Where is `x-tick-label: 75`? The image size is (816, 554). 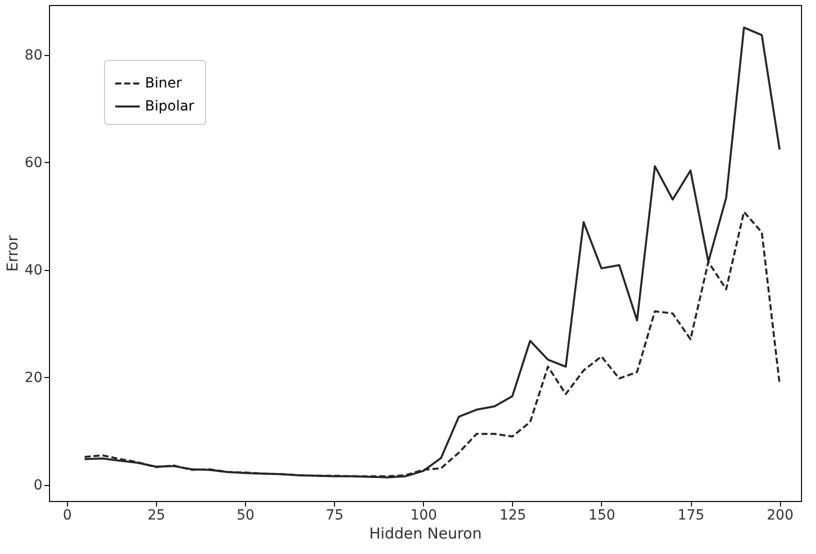
x-tick-label: 75 is located at coordinates (335, 516).